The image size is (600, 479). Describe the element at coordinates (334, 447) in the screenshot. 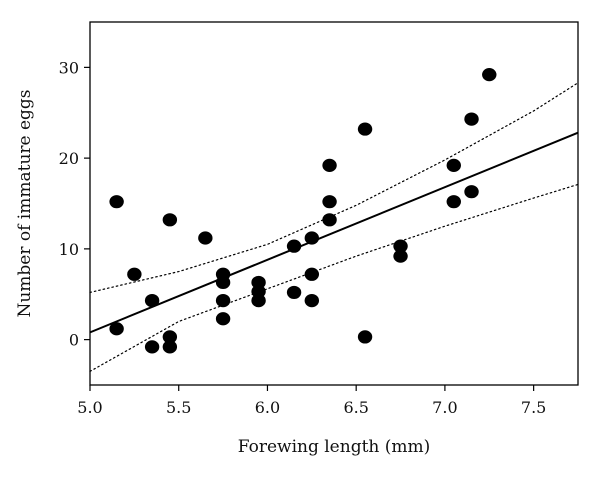

I see `x-axis-title: Forewing length (mm)` at that location.